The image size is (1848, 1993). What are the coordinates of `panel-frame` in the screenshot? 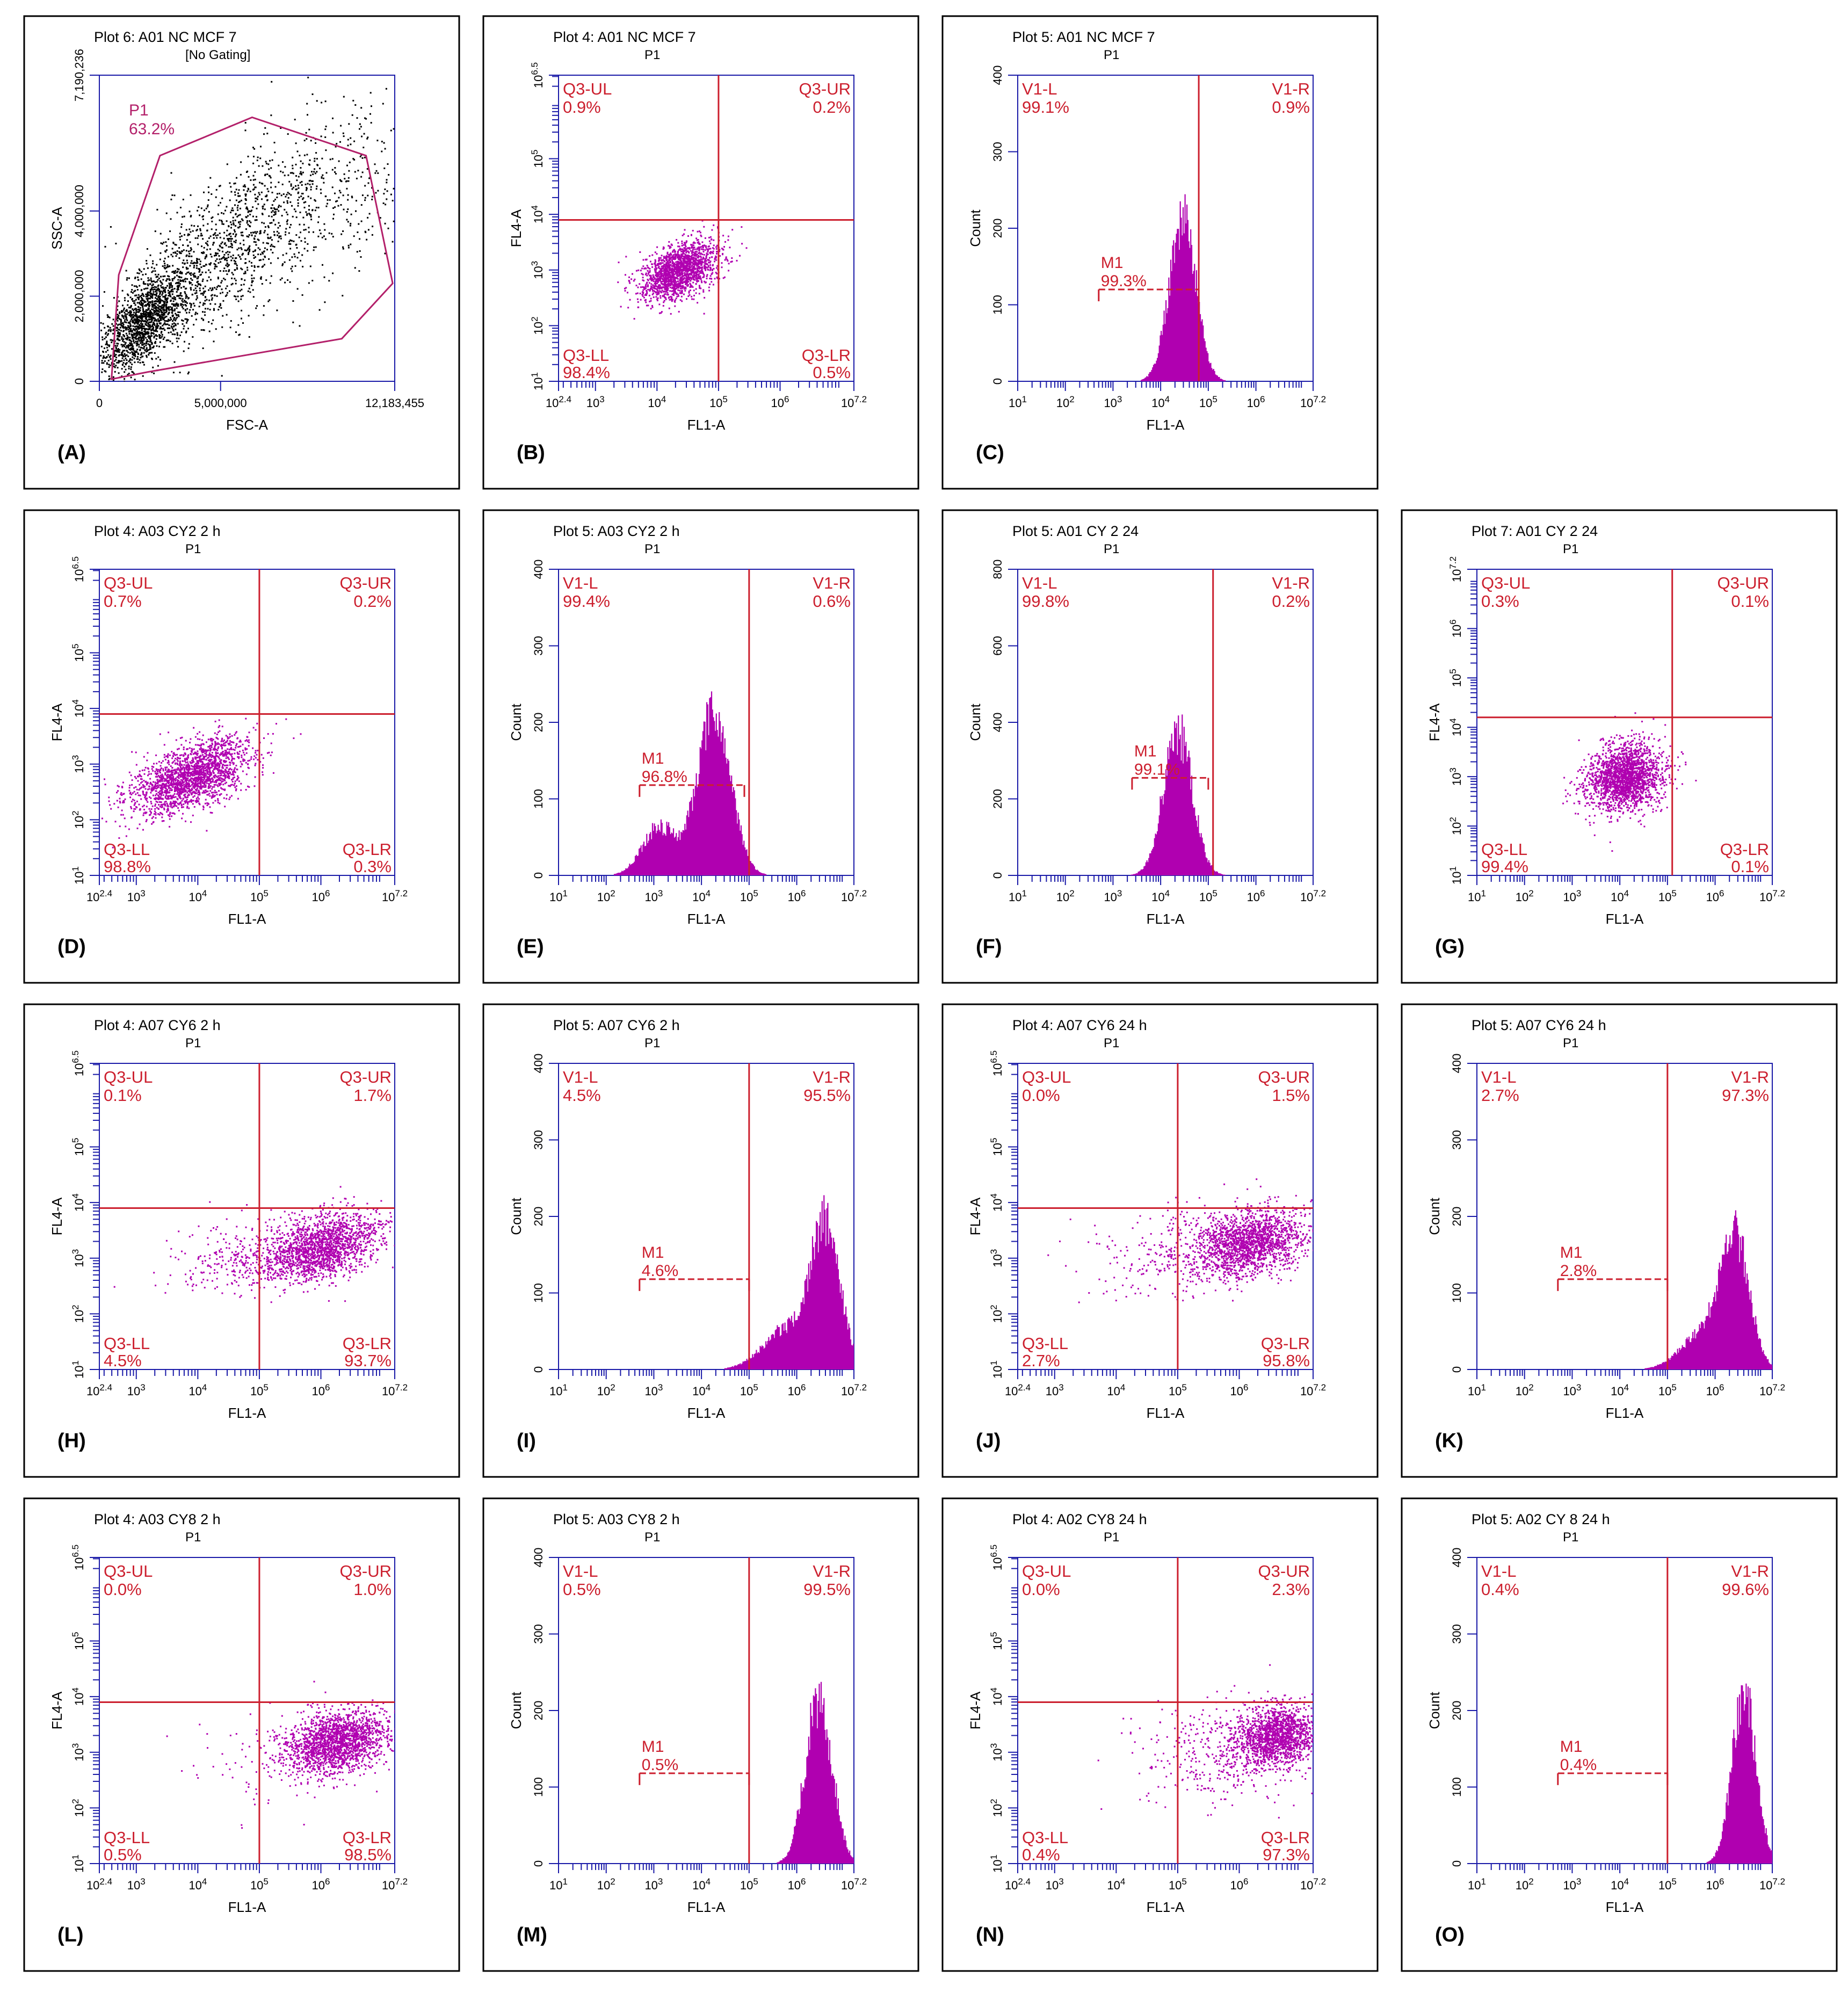 It's located at (700, 252).